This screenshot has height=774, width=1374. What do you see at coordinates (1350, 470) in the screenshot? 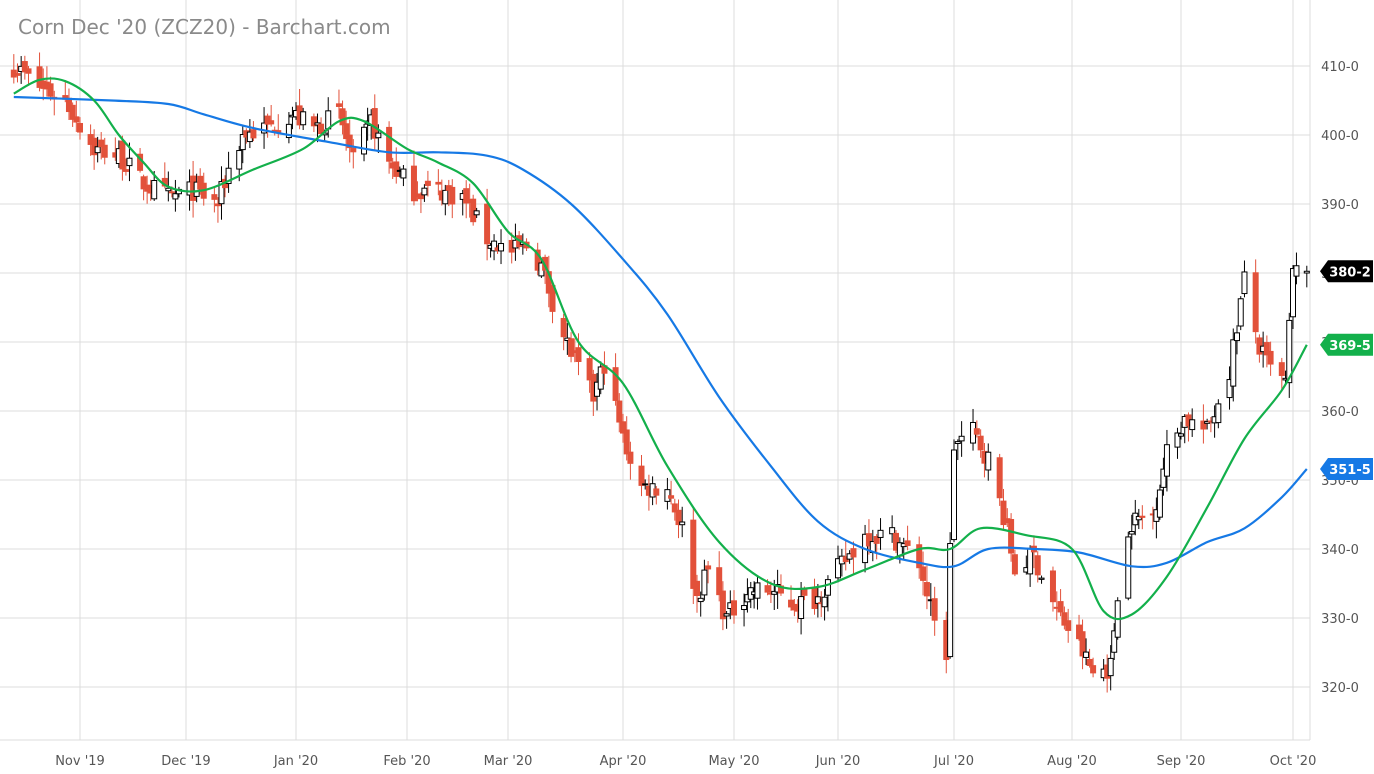
I see `price-tag-label: 351-5` at bounding box center [1350, 470].